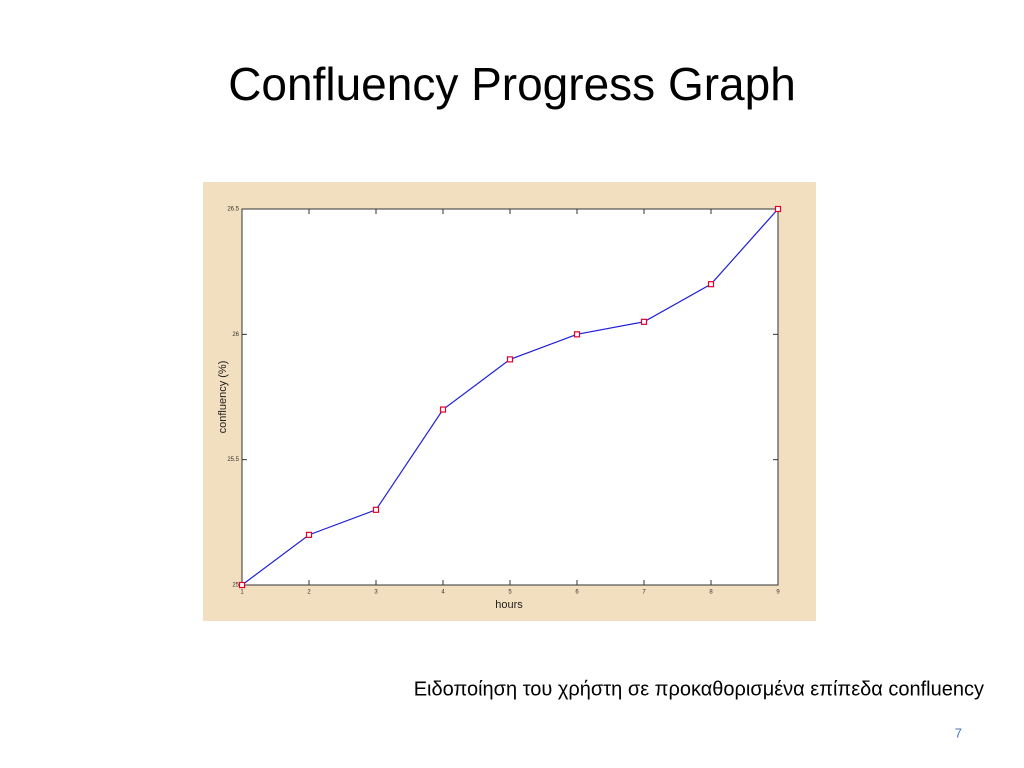 This screenshot has width=1024, height=768. Describe the element at coordinates (577, 593) in the screenshot. I see `x-tick-label: 6` at that location.